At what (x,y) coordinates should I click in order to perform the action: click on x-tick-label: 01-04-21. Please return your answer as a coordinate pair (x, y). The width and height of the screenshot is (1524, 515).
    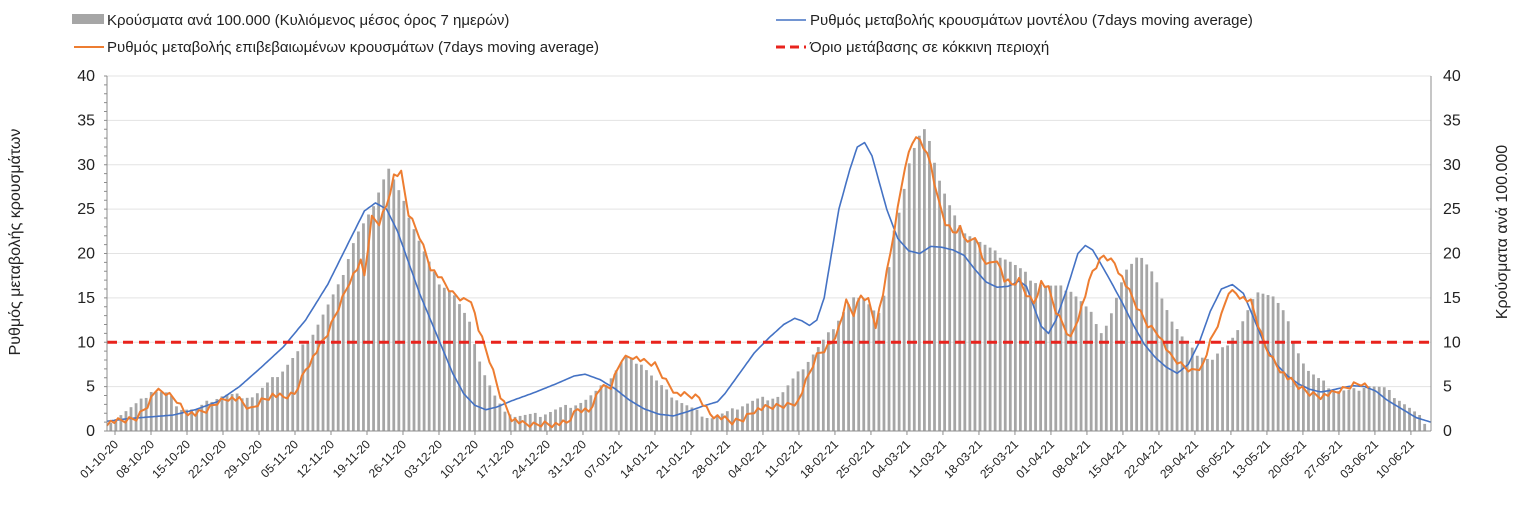
    Looking at the image, I should click on (1035, 459).